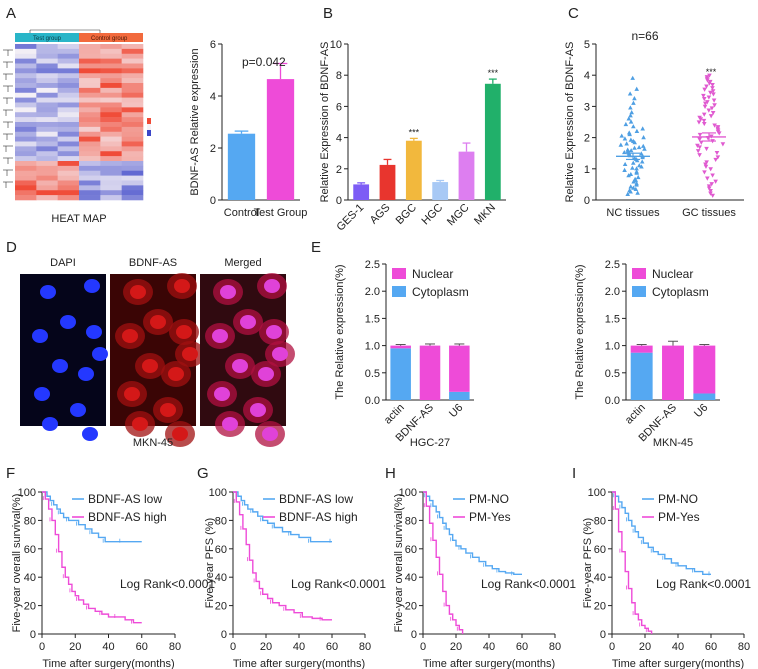 The width and height of the screenshot is (758, 669). Describe the element at coordinates (399, 273) in the screenshot. I see `legend-swatch-nuclear` at that location.